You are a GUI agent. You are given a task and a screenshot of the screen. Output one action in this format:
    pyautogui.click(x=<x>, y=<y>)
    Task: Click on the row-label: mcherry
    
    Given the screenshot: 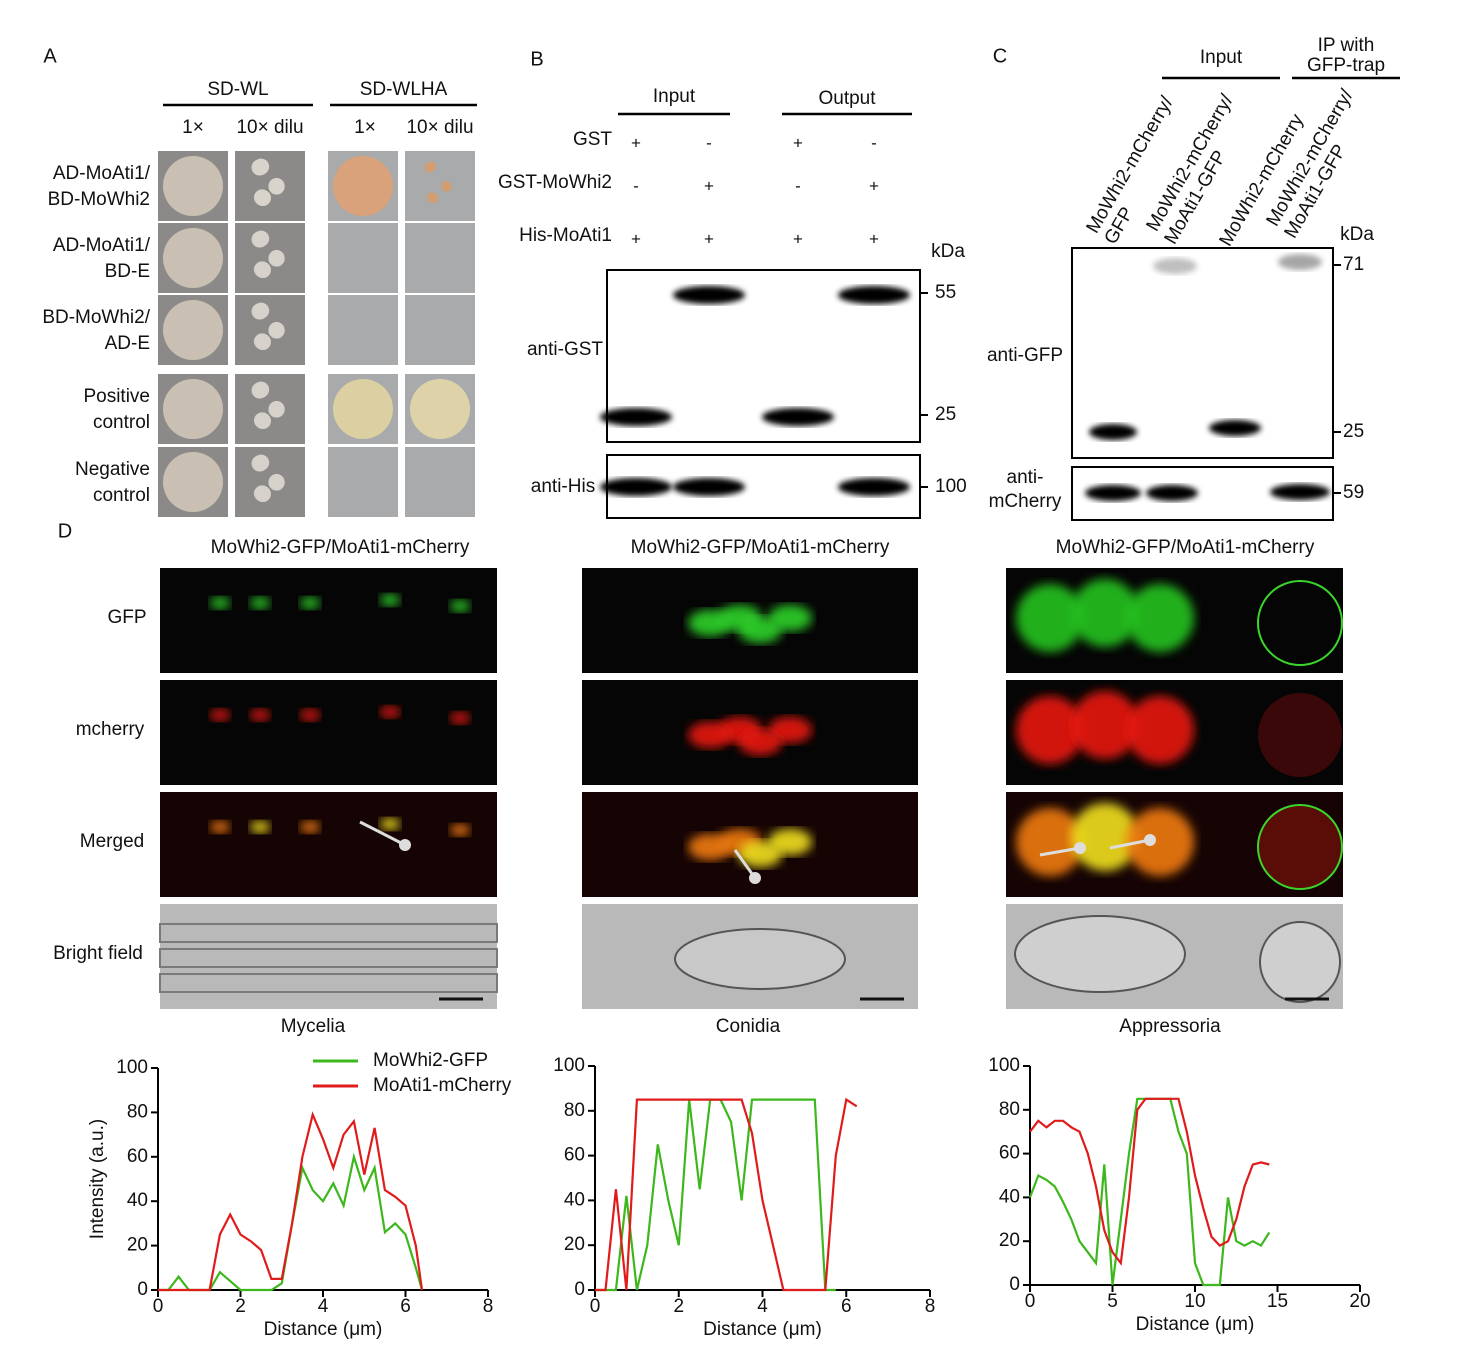 What is the action you would take?
    pyautogui.click(x=110, y=729)
    